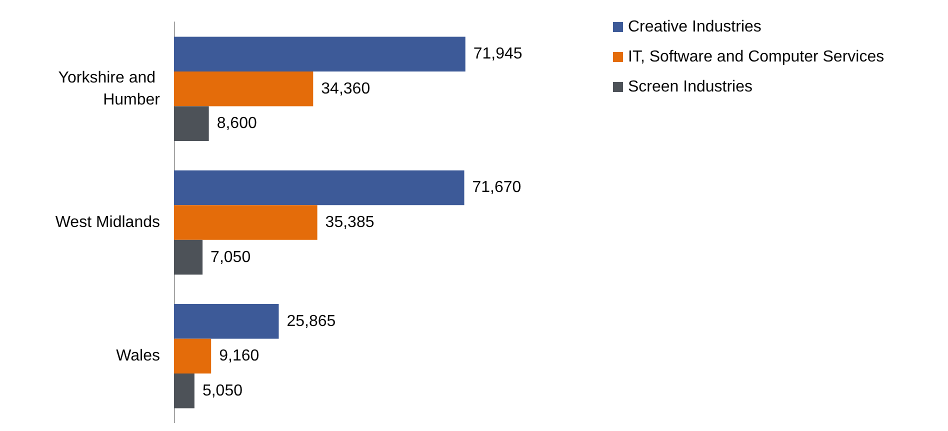 Image resolution: width=948 pixels, height=431 pixels. What do you see at coordinates (497, 54) in the screenshot?
I see `data-label: 71,945` at bounding box center [497, 54].